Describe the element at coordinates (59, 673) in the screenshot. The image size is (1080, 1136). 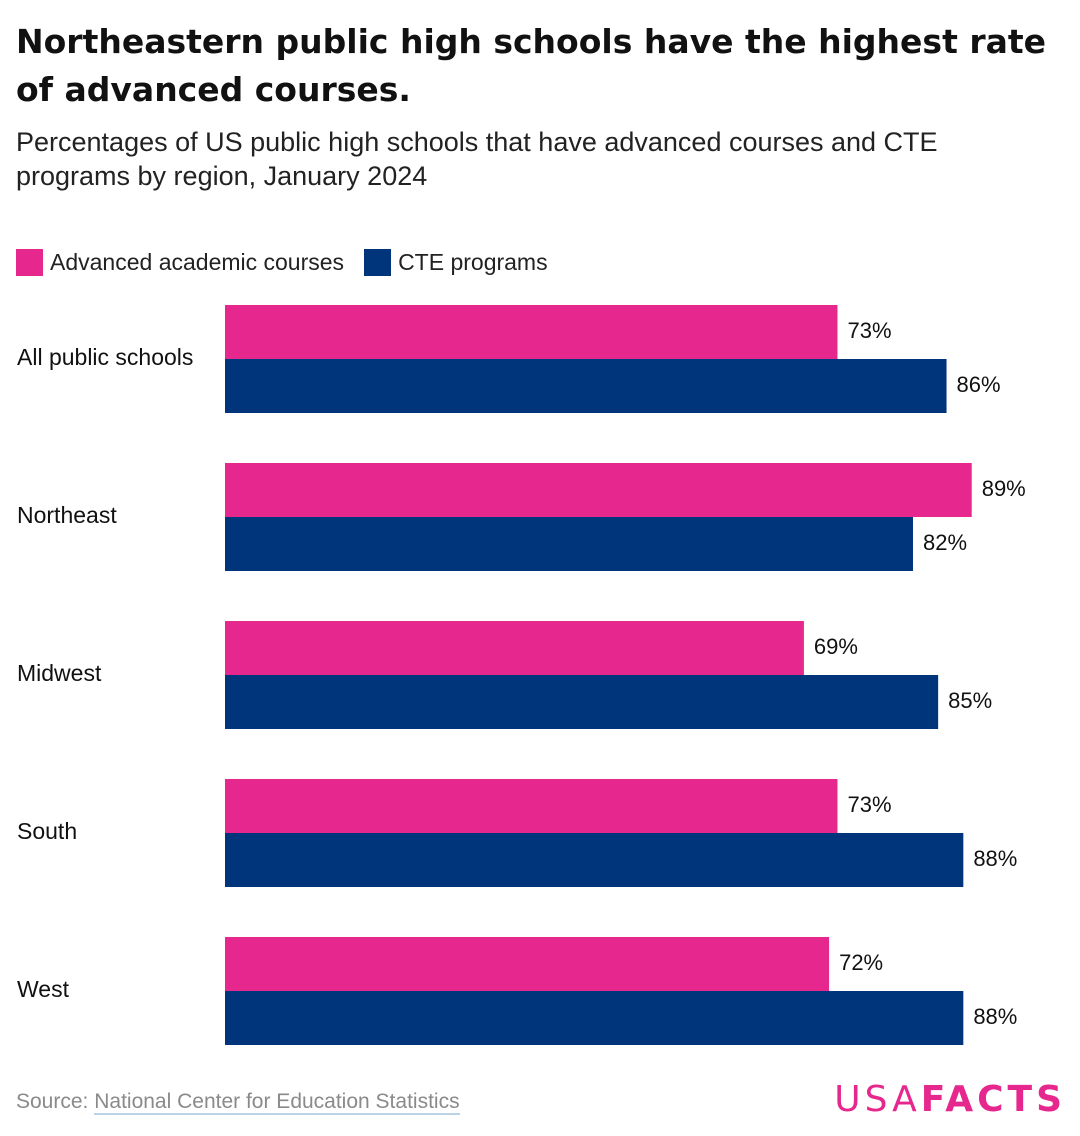
I see `category-label-midwest: Midwest` at that location.